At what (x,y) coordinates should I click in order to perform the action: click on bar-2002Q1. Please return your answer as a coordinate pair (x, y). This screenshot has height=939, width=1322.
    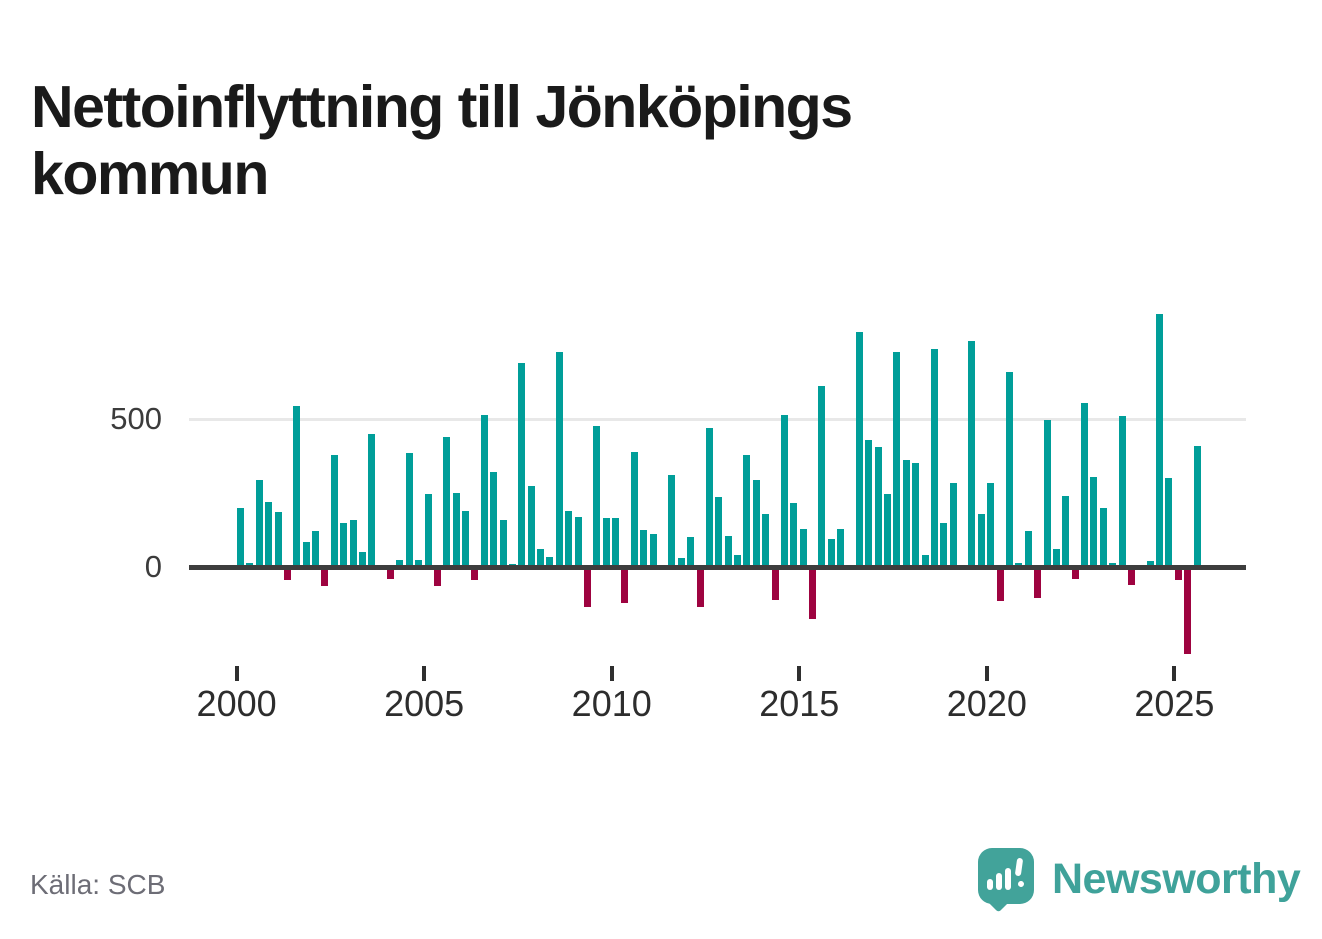
    Looking at the image, I should click on (315, 549).